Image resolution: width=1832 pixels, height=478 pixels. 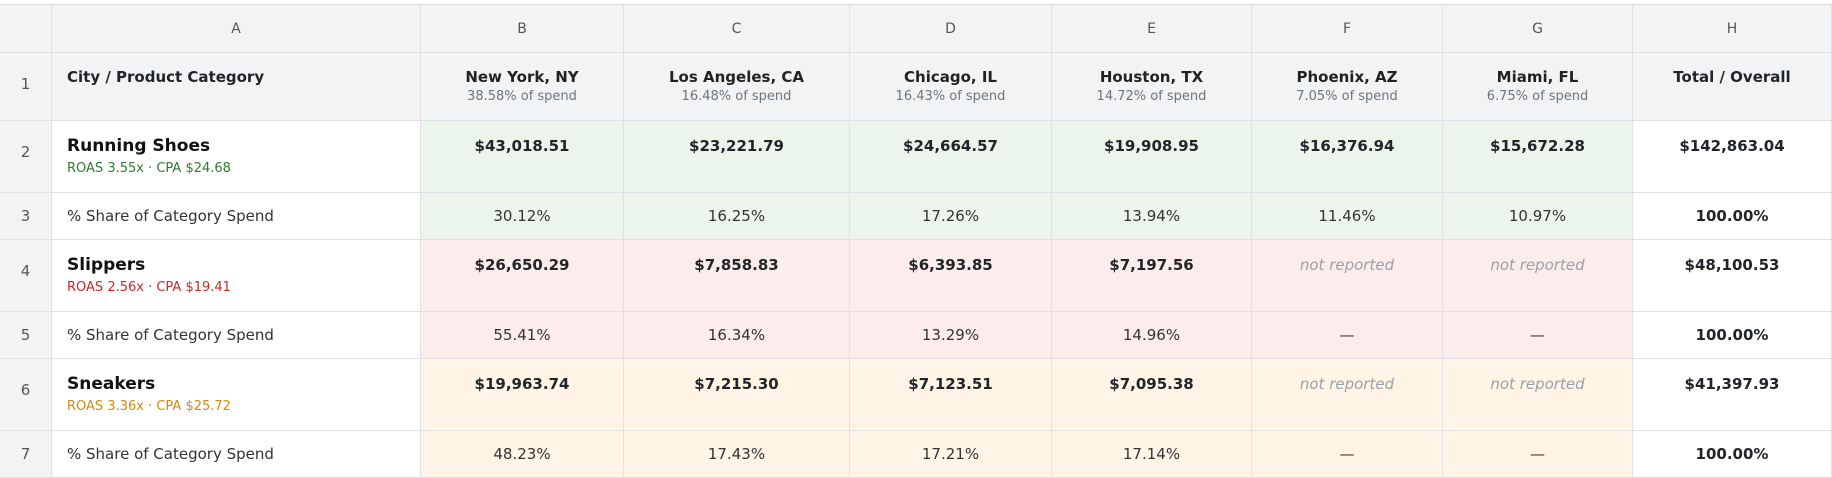 What do you see at coordinates (522, 454) in the screenshot?
I see `share-cell: 48.23%` at bounding box center [522, 454].